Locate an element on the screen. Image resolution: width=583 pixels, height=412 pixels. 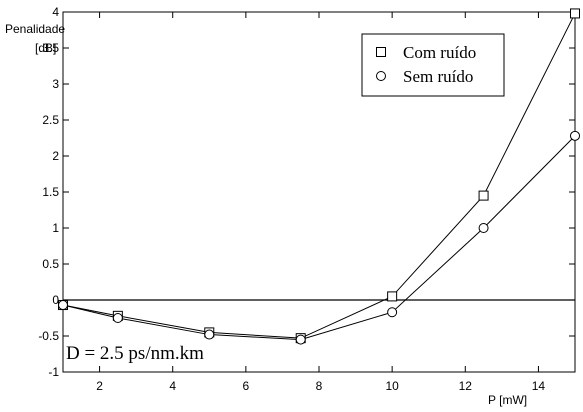
y-tick-label: 0 is located at coordinates (55, 300).